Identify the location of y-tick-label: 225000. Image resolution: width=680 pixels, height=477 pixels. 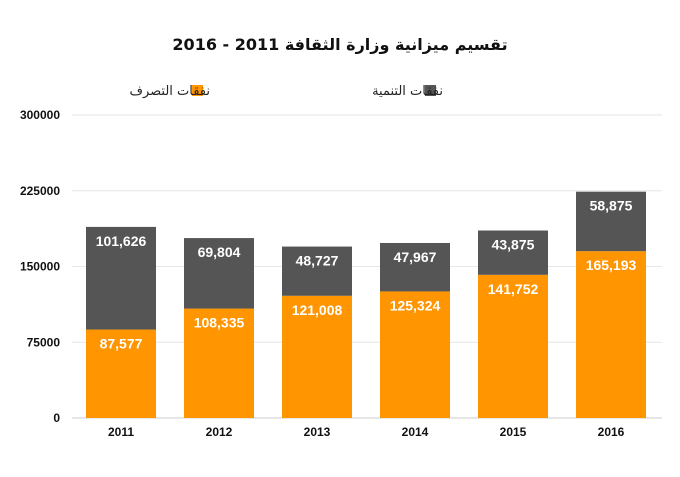
(40, 191).